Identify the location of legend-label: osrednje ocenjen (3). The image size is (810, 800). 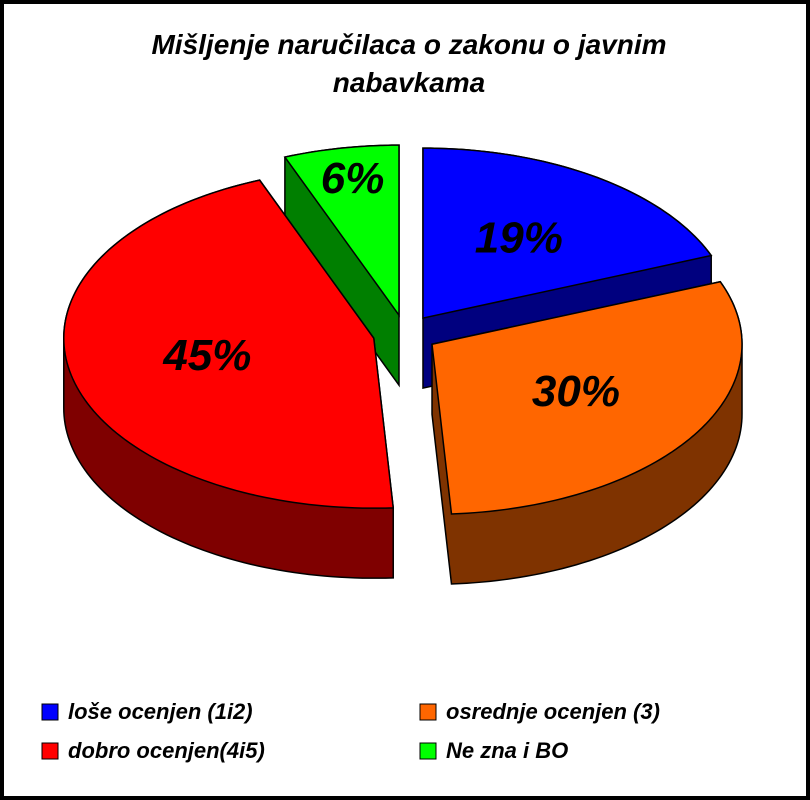
(553, 711).